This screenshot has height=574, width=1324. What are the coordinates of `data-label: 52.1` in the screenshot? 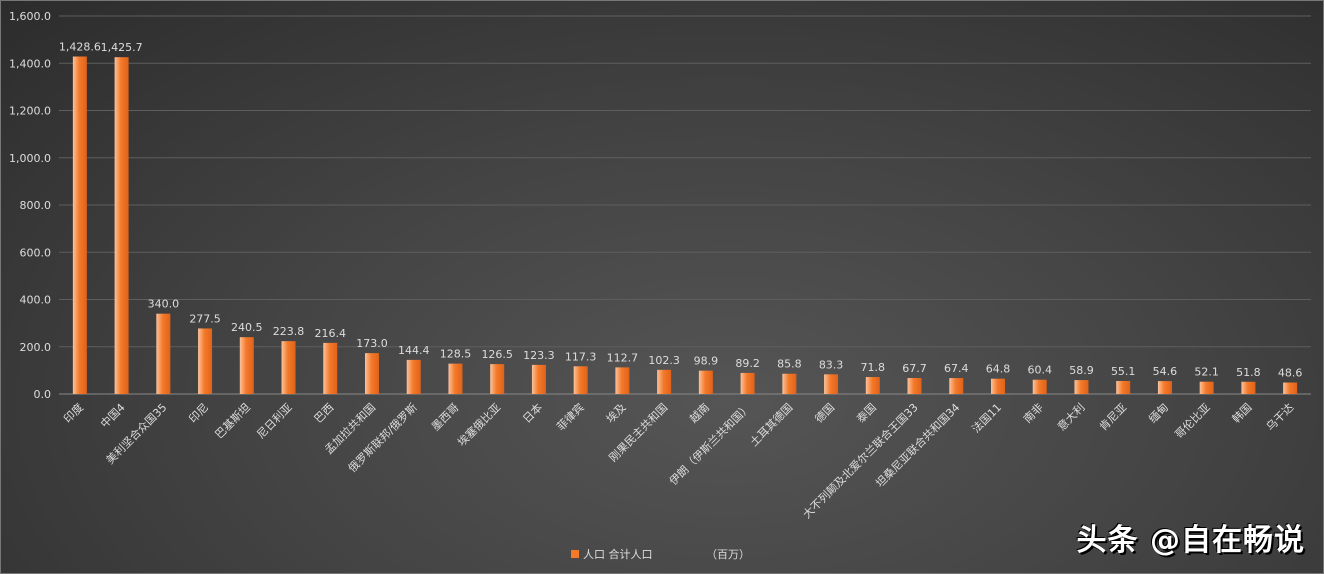 It's located at (1206, 372).